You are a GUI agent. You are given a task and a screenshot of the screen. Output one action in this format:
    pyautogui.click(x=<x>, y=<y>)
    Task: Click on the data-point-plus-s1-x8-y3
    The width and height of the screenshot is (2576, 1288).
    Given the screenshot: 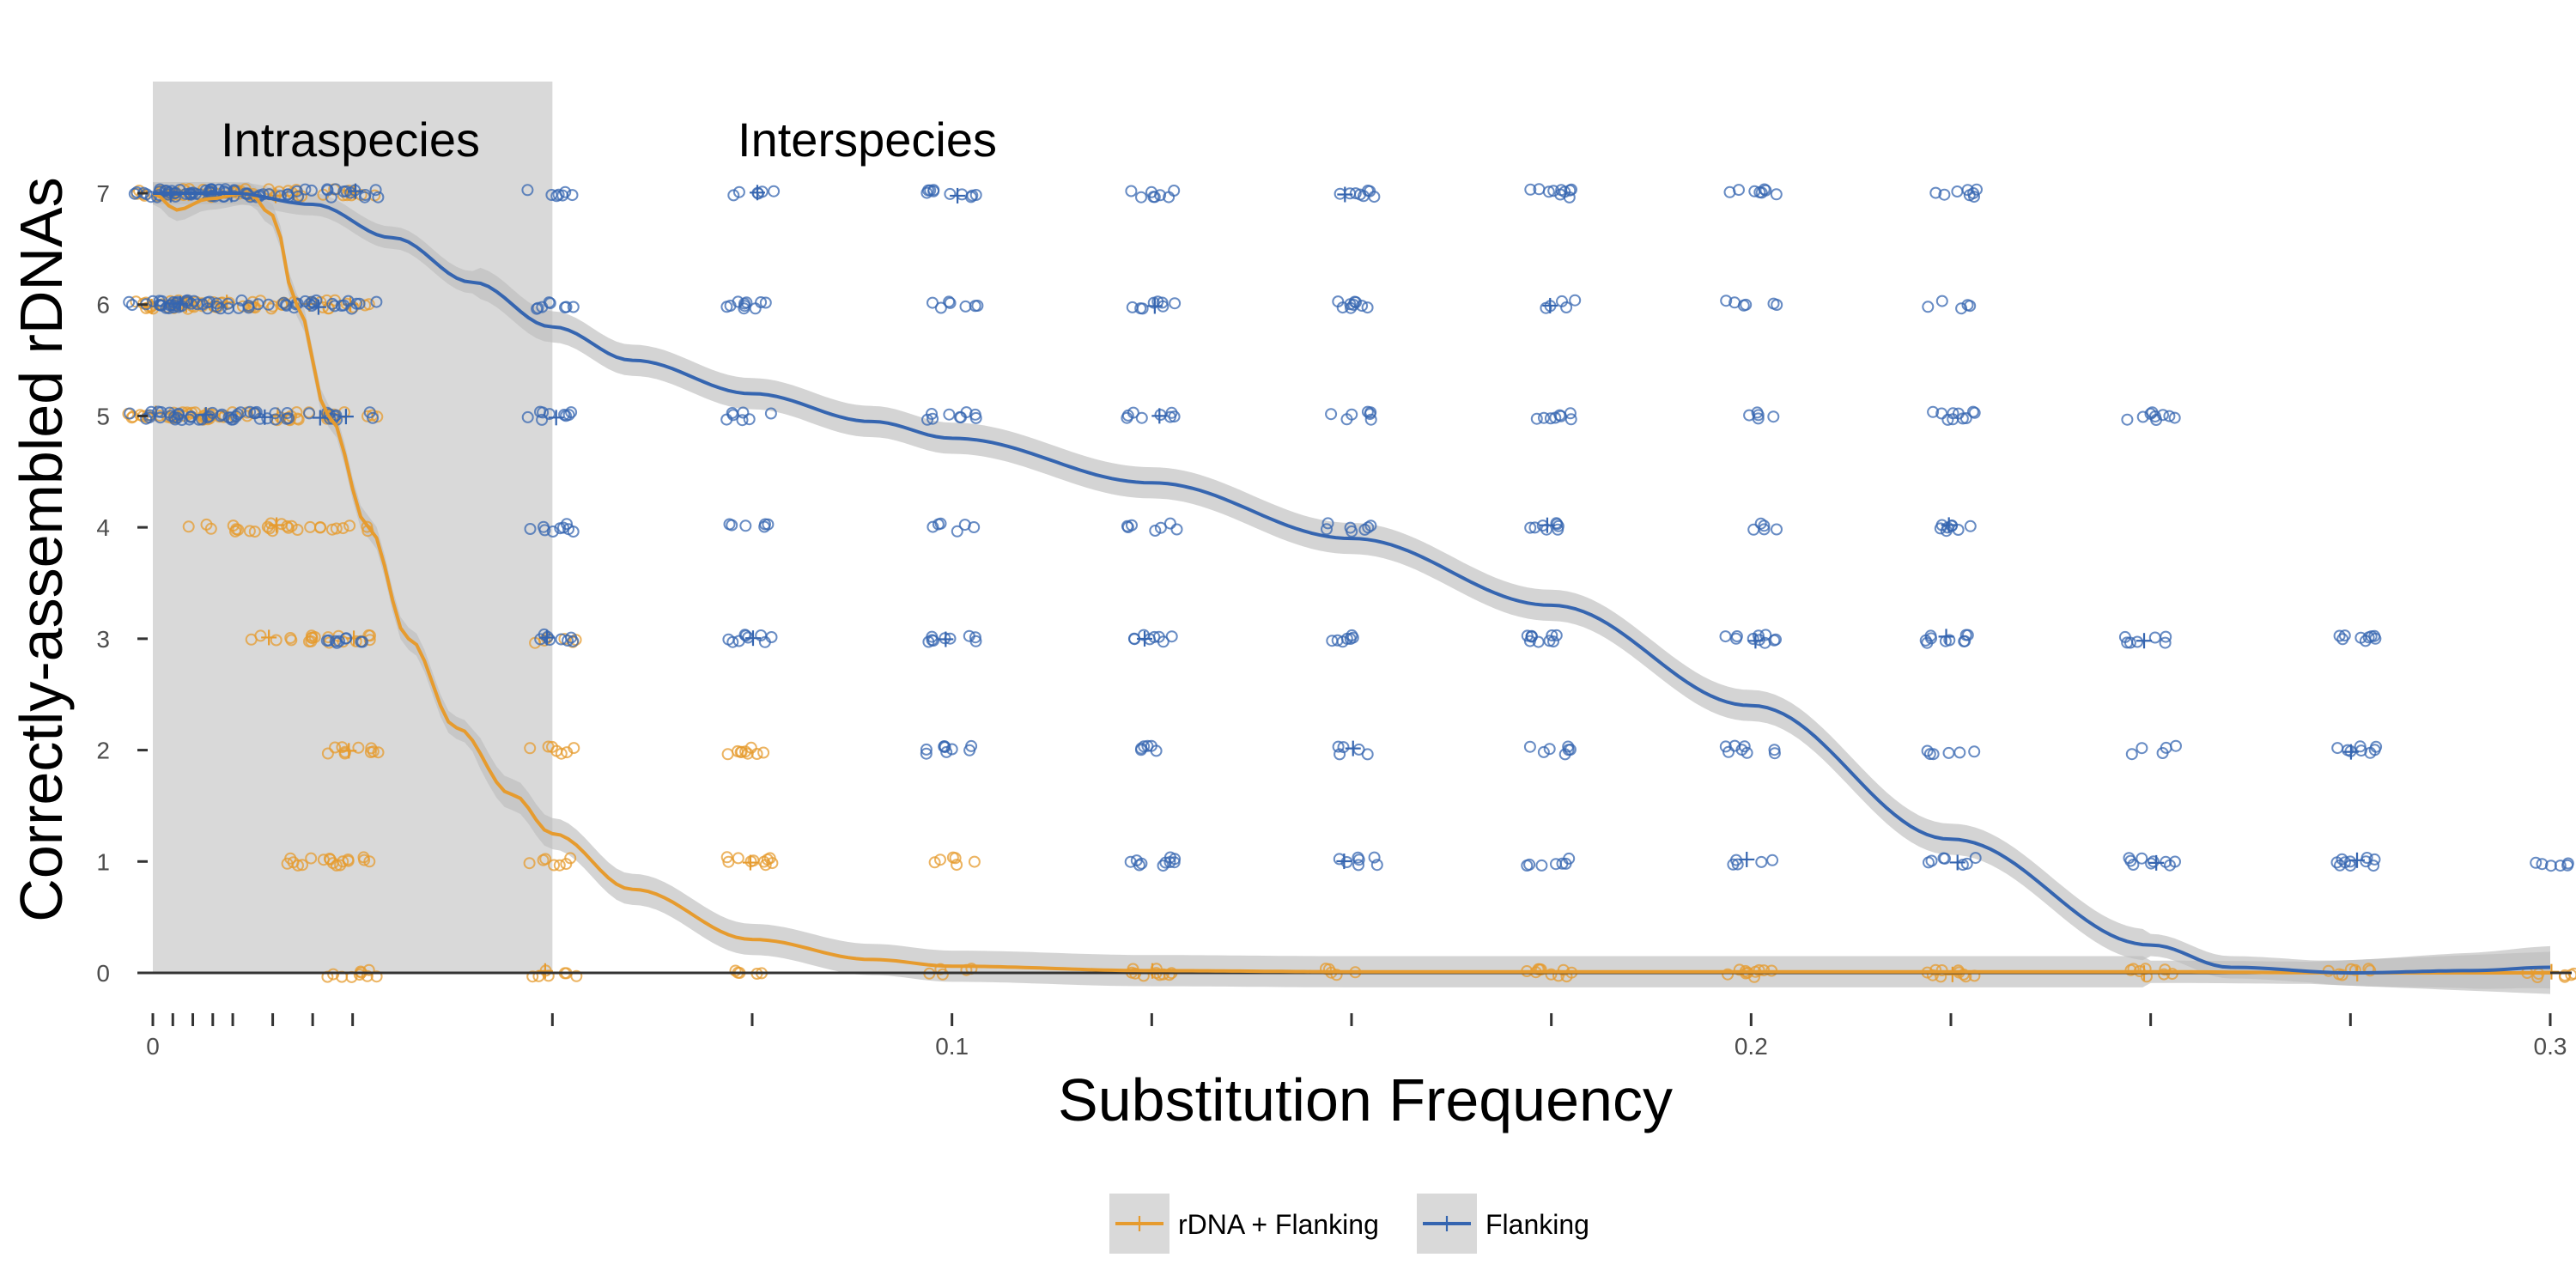 What is the action you would take?
    pyautogui.click(x=546, y=638)
    